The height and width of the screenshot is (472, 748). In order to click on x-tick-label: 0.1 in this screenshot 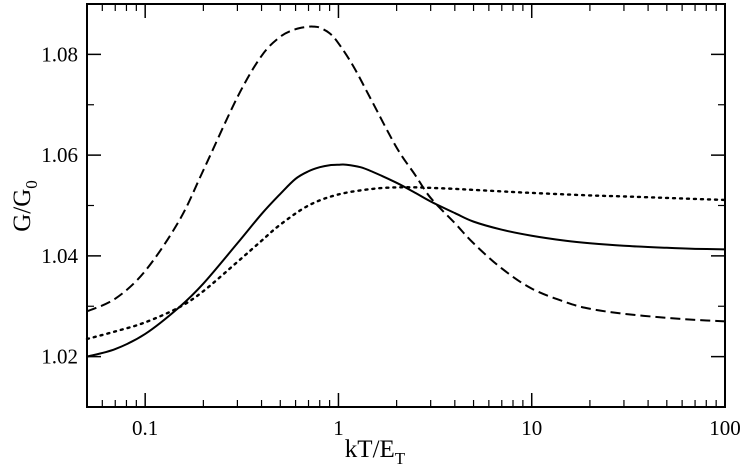, I will do `click(145, 428)`.